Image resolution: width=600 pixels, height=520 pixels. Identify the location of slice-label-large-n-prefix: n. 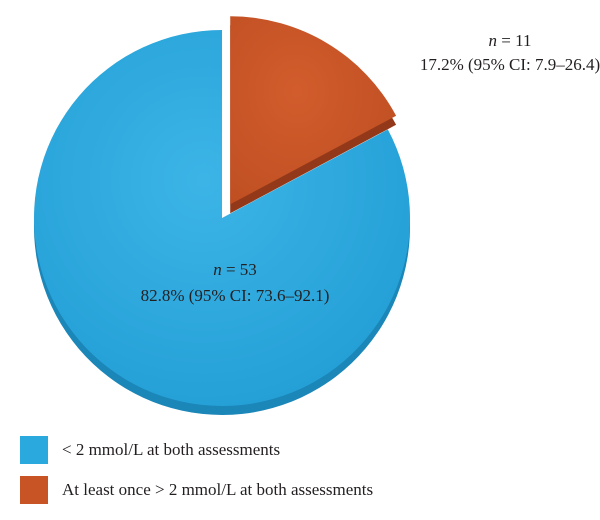
(217, 269).